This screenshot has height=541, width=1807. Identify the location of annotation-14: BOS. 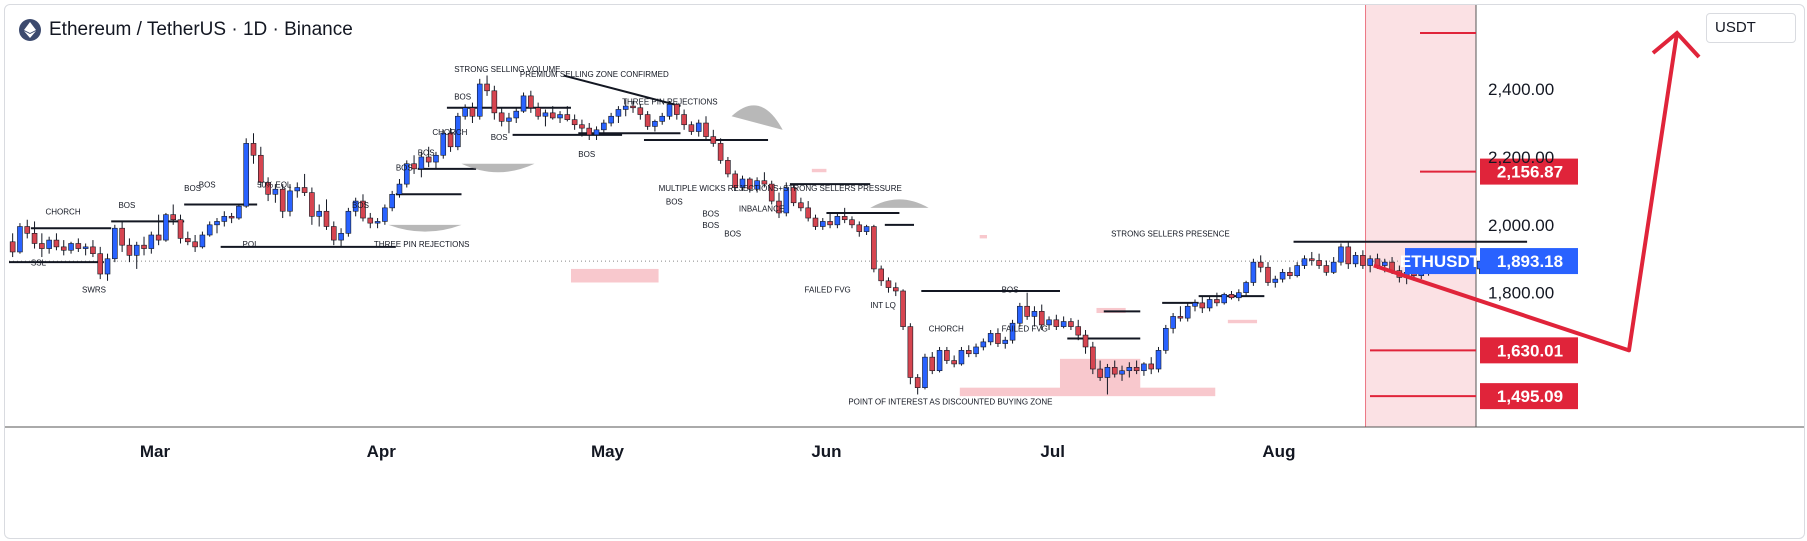
(462, 96).